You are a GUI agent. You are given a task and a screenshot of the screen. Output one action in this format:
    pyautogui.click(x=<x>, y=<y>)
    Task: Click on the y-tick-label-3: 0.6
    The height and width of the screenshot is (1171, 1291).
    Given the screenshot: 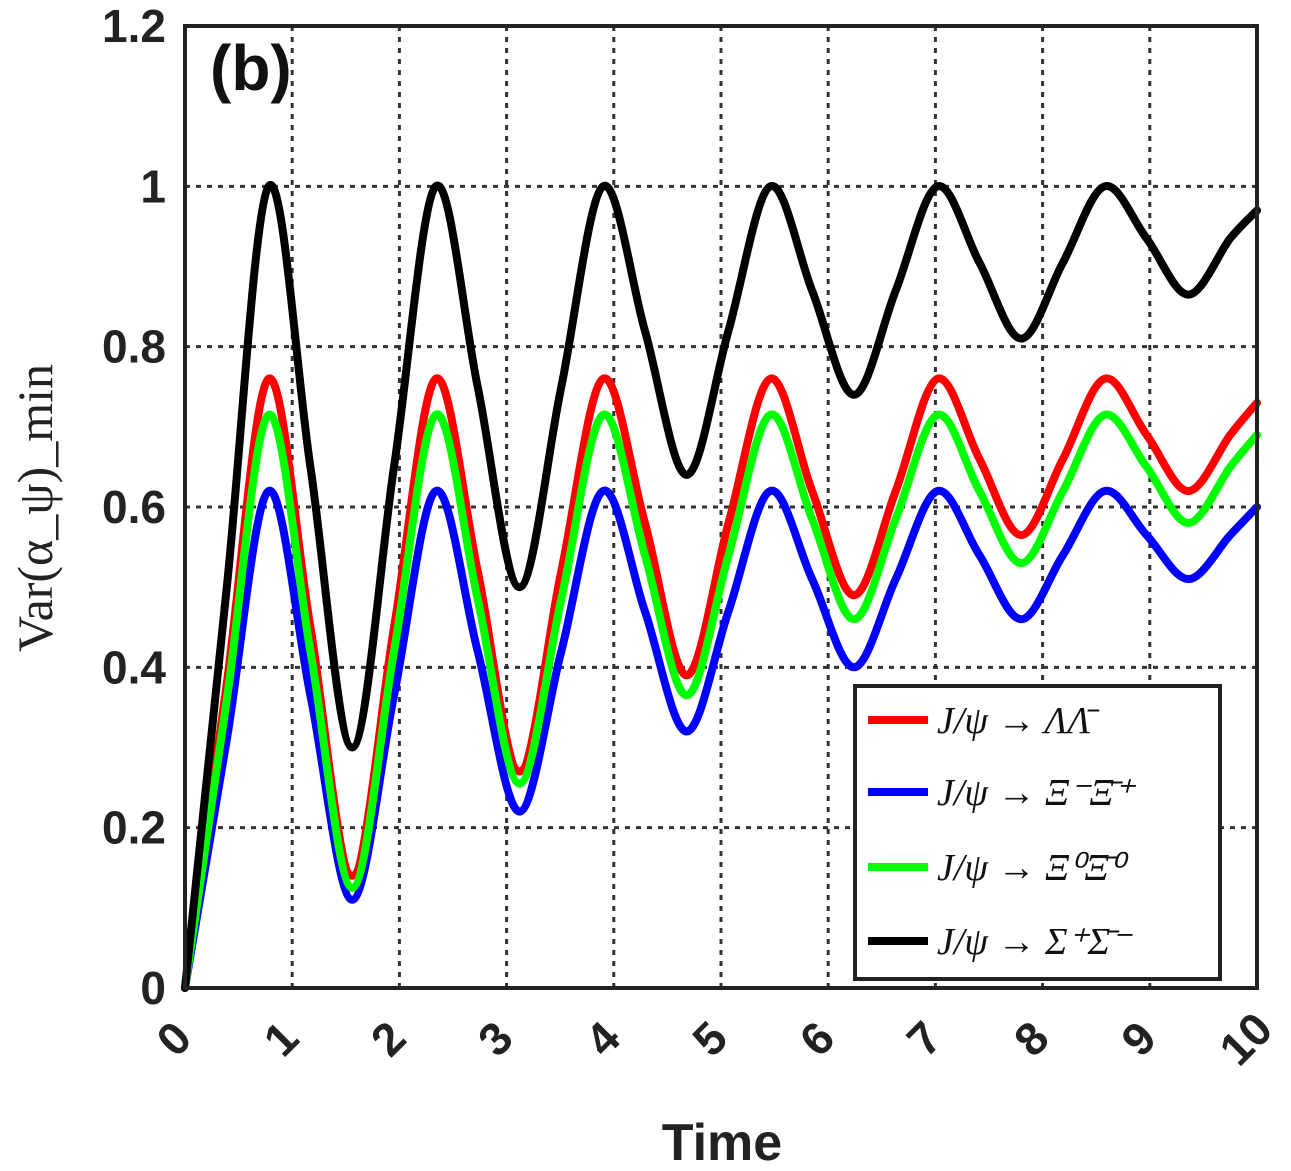 What is the action you would take?
    pyautogui.click(x=134, y=507)
    